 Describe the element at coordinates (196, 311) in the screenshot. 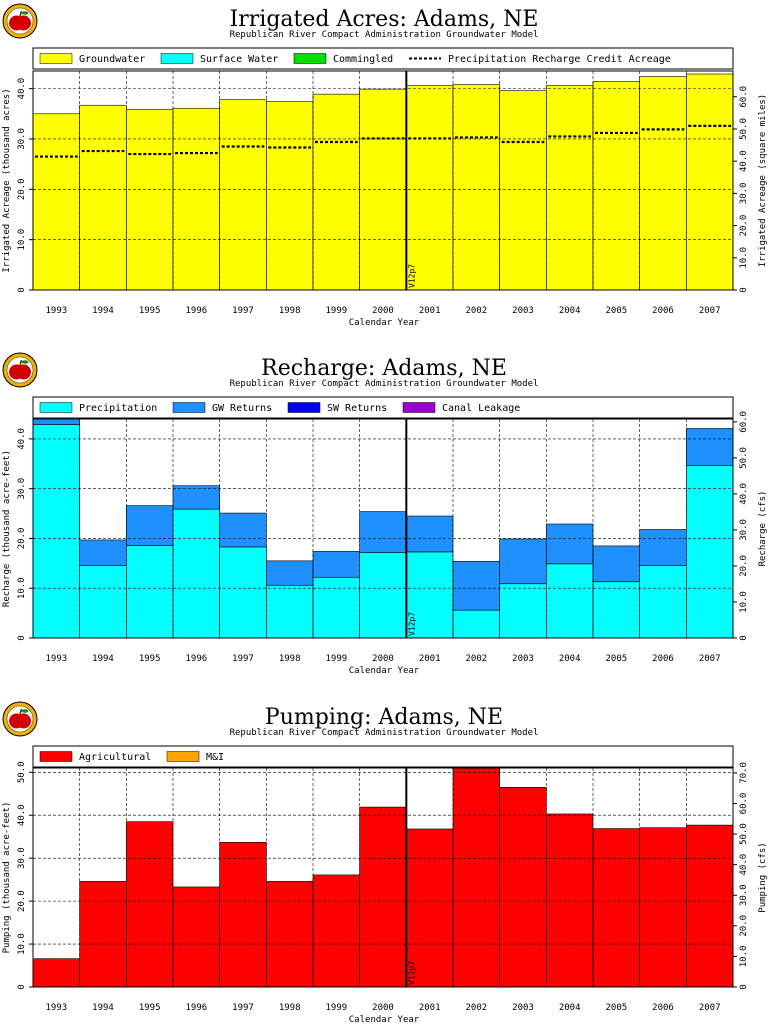

I see `x-tick-label: 1996` at that location.